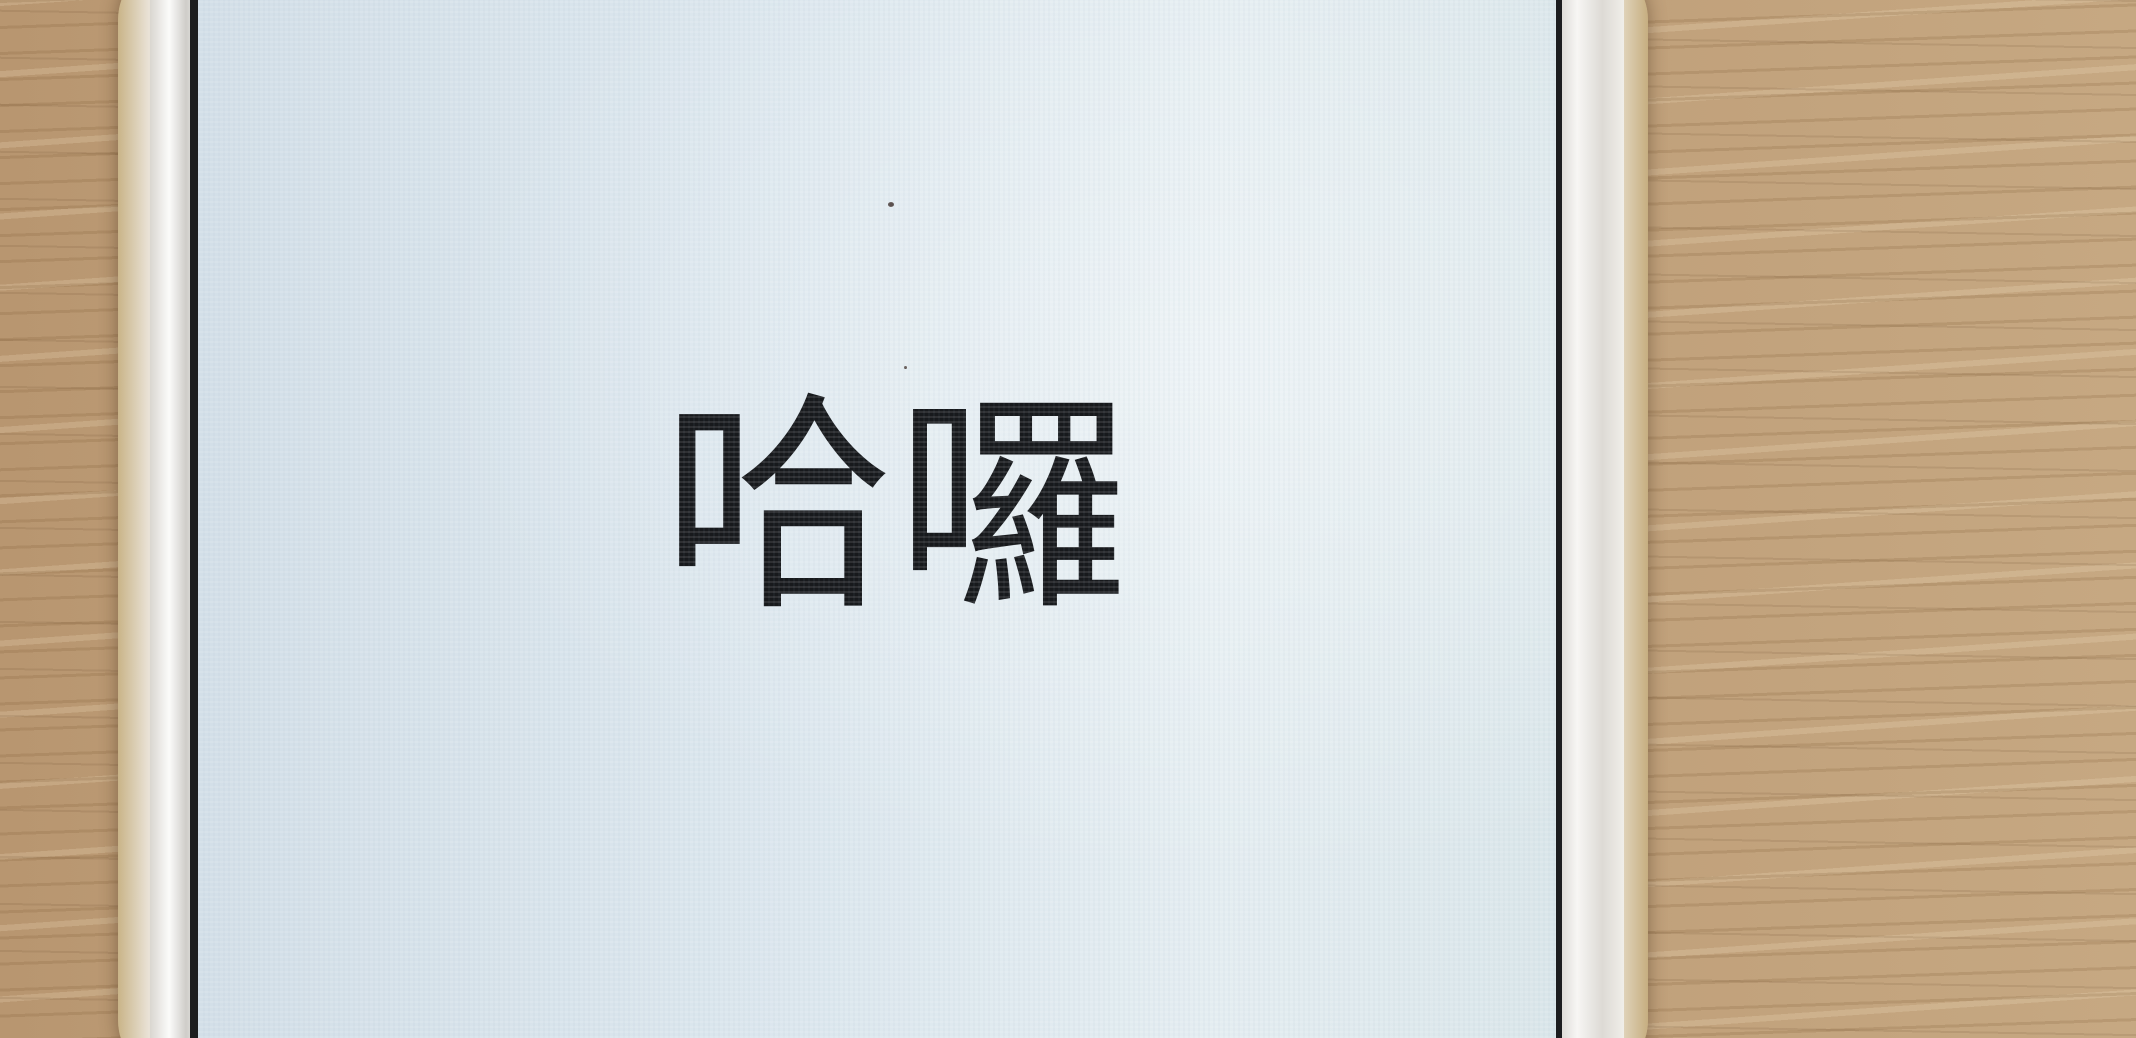 The height and width of the screenshot is (1038, 2136). Describe the element at coordinates (1588, 519) in the screenshot. I see `phone-rim-right` at that location.